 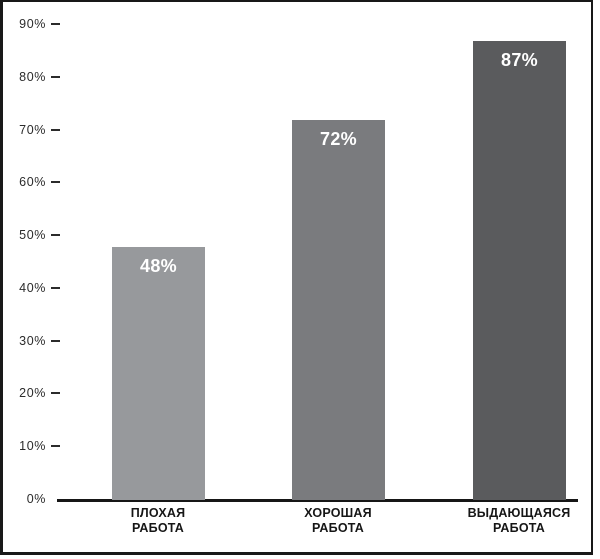 What do you see at coordinates (519, 270) in the screenshot?
I see `bar: 87%` at bounding box center [519, 270].